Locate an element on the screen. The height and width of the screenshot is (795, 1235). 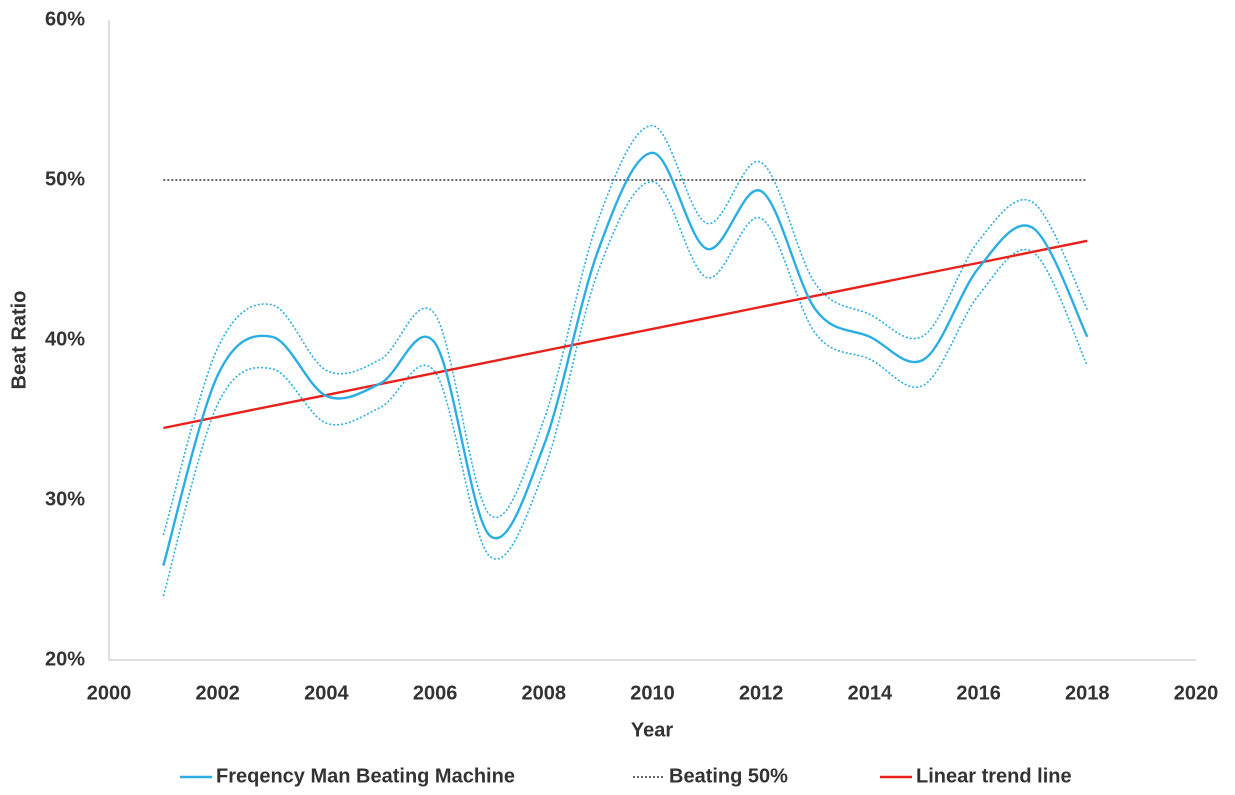
x-tick-label: 2010 is located at coordinates (652, 693).